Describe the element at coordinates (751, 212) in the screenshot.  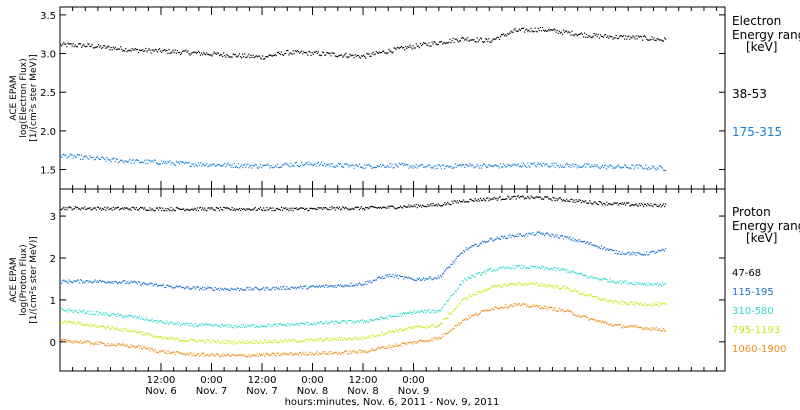
I see `proton-legend-title-1: Proton` at that location.